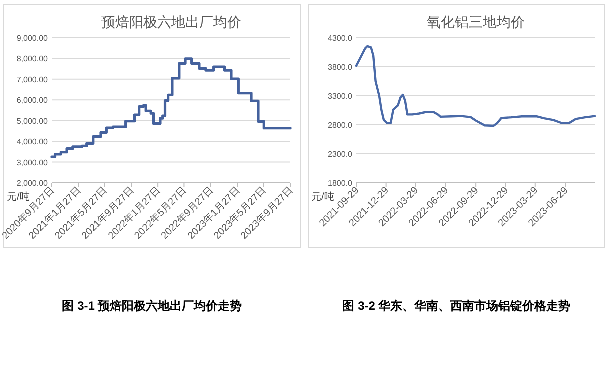 This screenshot has height=377, width=609. I want to click on y-tick-label: 7,000.00, so click(32, 79).